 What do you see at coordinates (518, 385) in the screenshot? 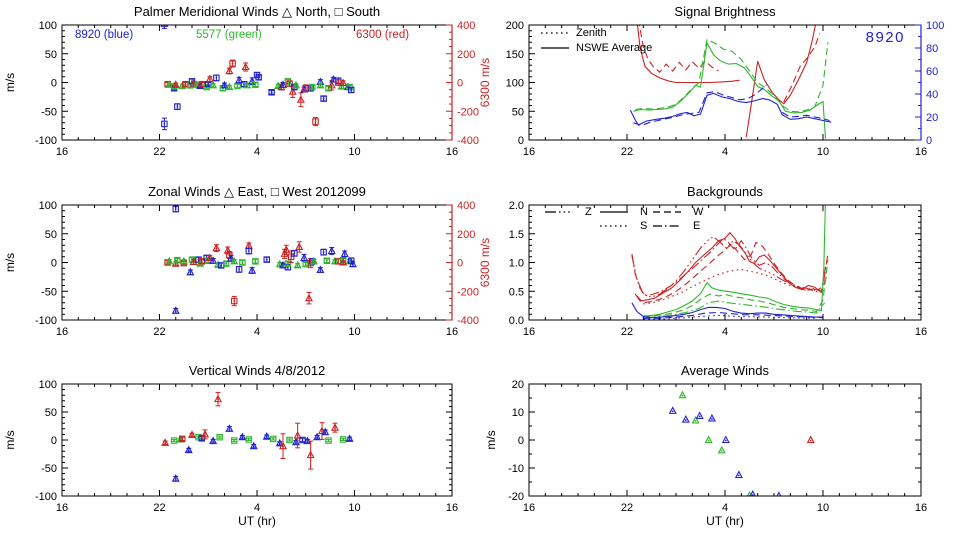
I see `y-tick-label: 20` at bounding box center [518, 385].